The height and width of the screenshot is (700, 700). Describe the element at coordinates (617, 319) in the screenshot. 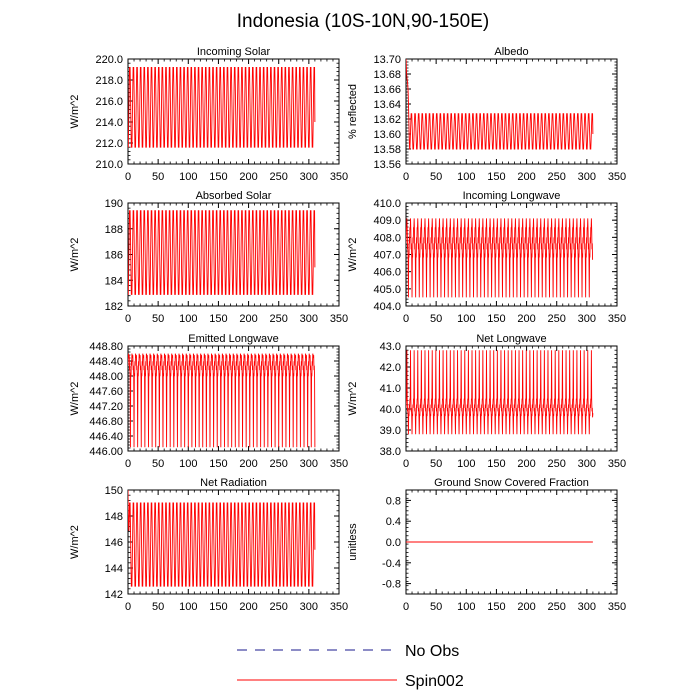

I see `incoming-longwave-xtick-label-7: 350` at that location.